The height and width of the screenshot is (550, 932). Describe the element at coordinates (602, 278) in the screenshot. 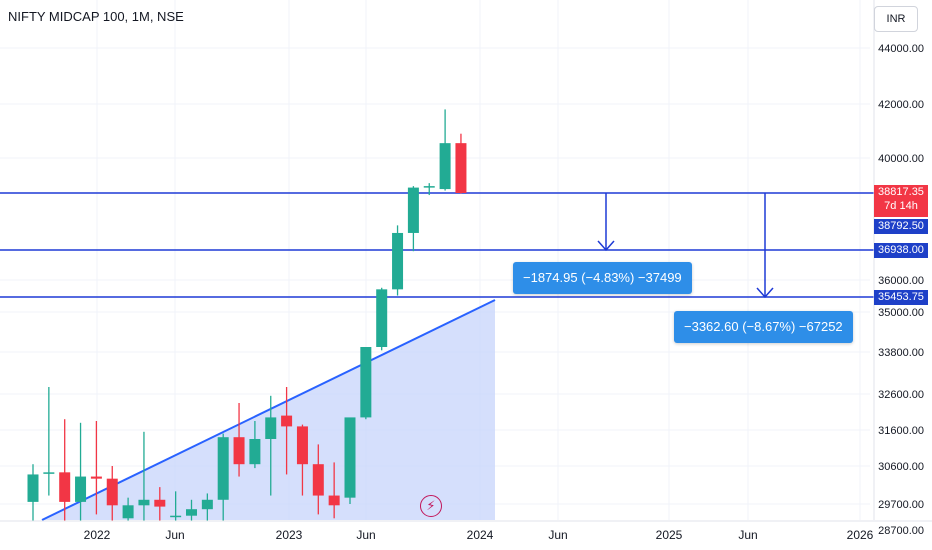

I see `measure-label-1: −1874.95 (−4.83%) −37499` at that location.